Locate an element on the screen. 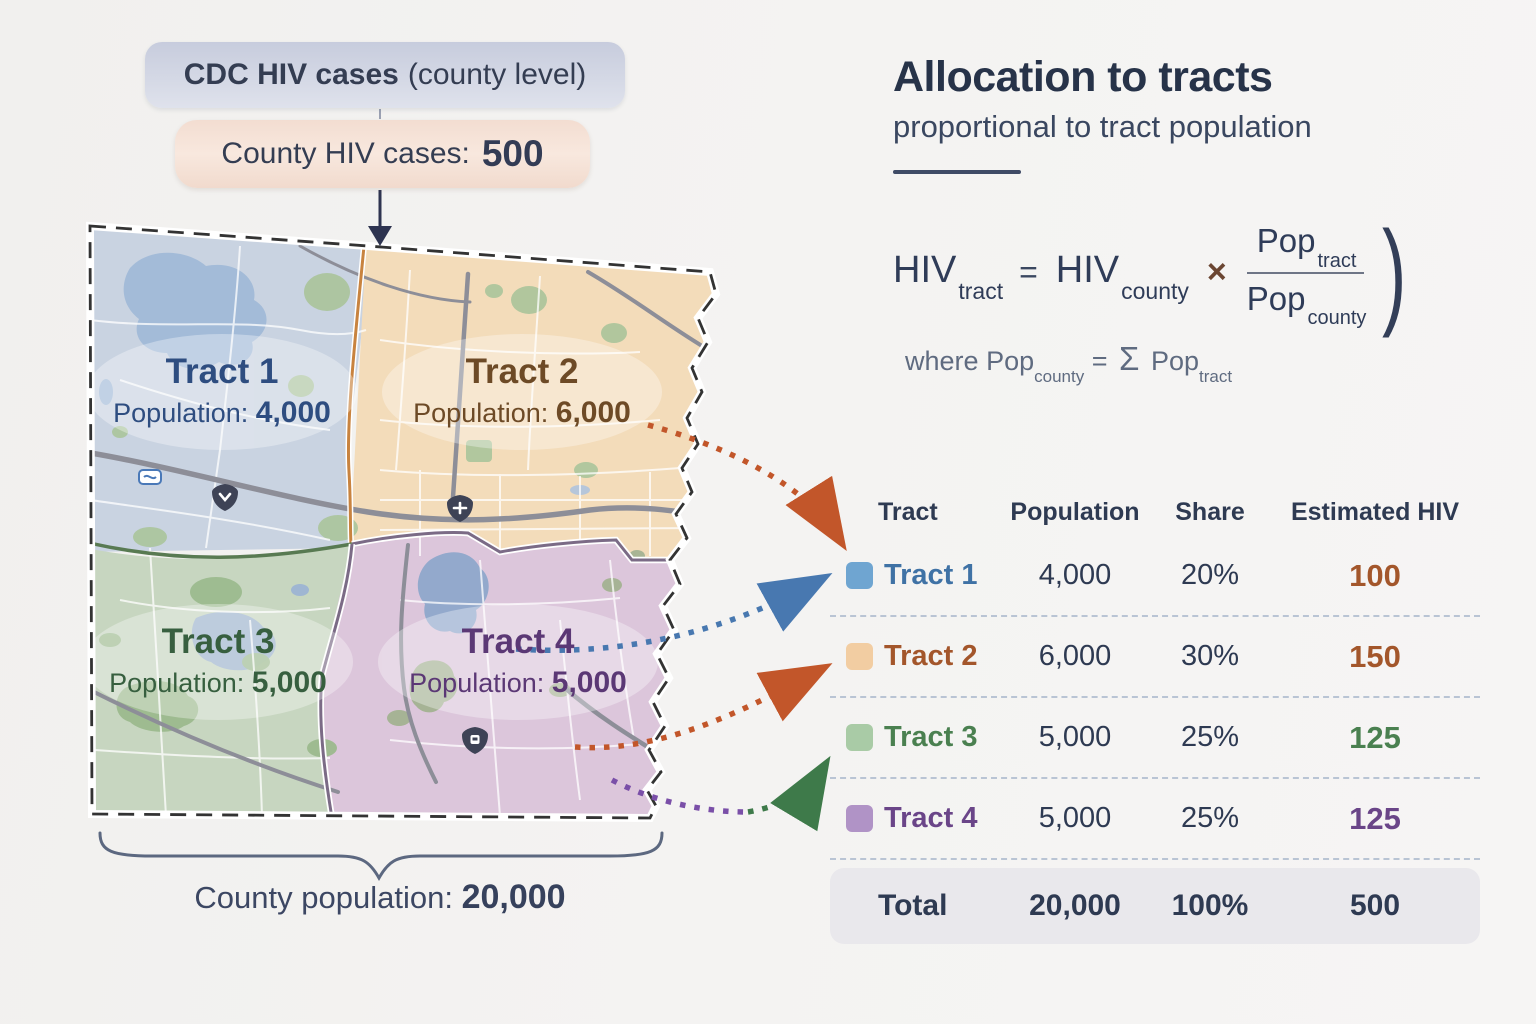 Image resolution: width=1536 pixels, height=1024 pixels. source-badge: CDC HIV cases (county level) is located at coordinates (385, 75).